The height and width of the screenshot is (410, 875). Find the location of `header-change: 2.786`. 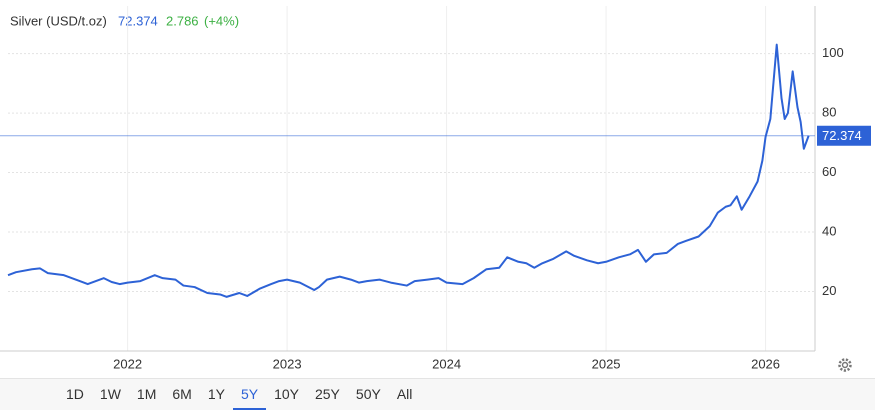

header-change: 2.786 is located at coordinates (182, 20).